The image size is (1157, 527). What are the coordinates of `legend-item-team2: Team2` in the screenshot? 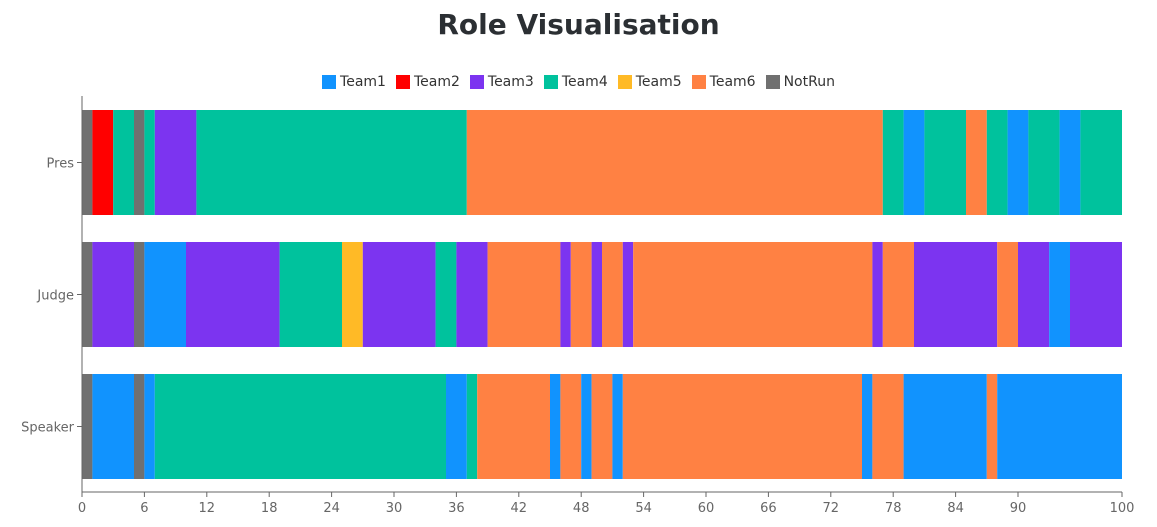 It's located at (427, 82).